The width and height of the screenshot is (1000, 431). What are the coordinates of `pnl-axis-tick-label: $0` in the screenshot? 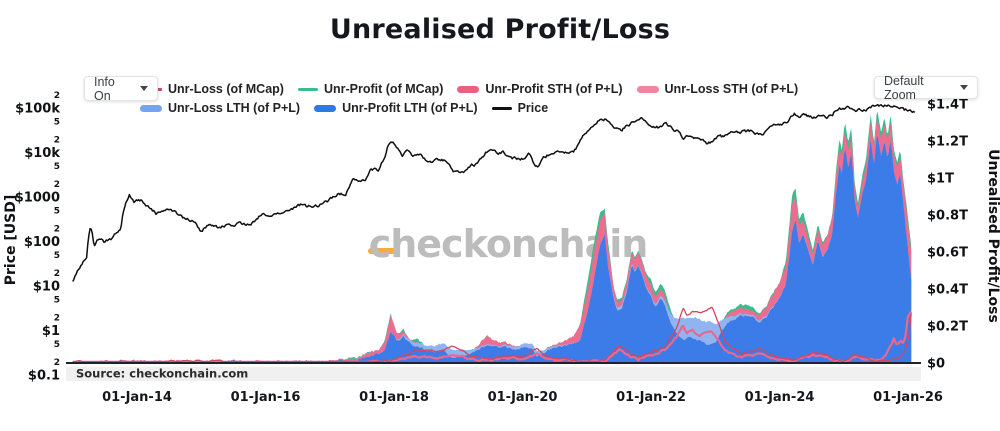 It's located at (936, 364).